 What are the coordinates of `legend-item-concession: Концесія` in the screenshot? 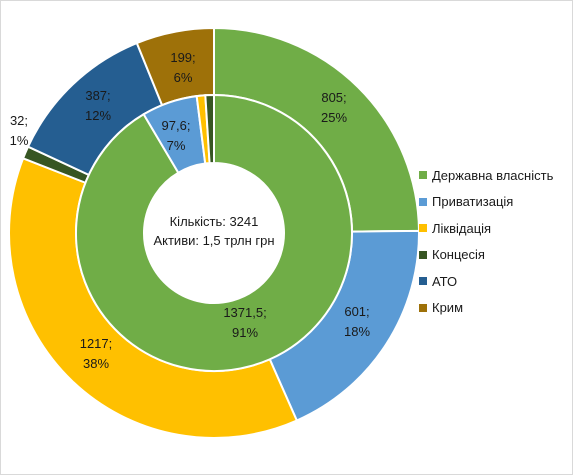 It's located at (486, 255).